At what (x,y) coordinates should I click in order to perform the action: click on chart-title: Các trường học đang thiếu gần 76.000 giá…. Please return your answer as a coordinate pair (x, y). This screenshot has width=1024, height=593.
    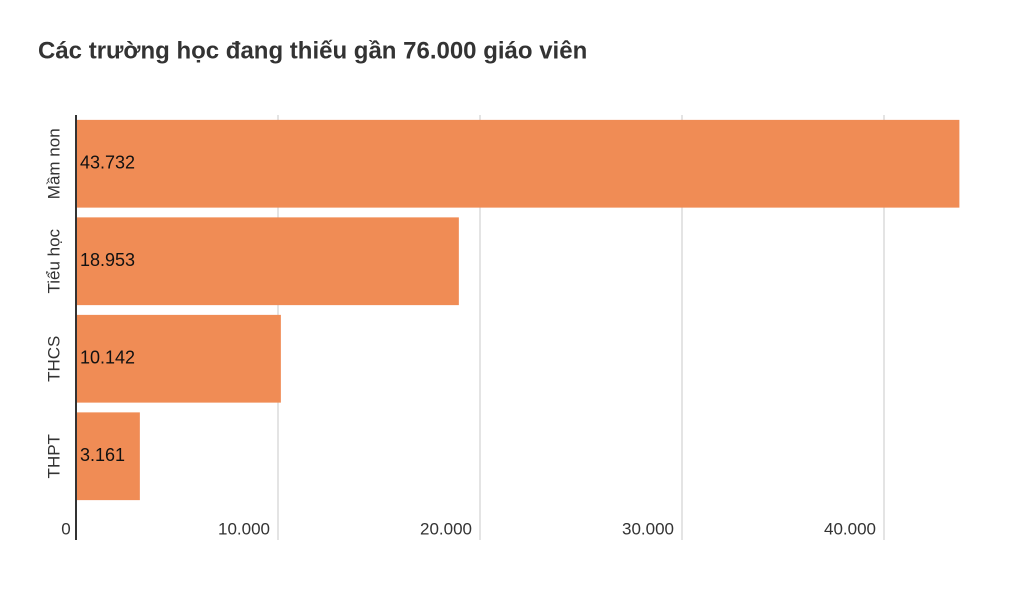
    Looking at the image, I should click on (312, 50).